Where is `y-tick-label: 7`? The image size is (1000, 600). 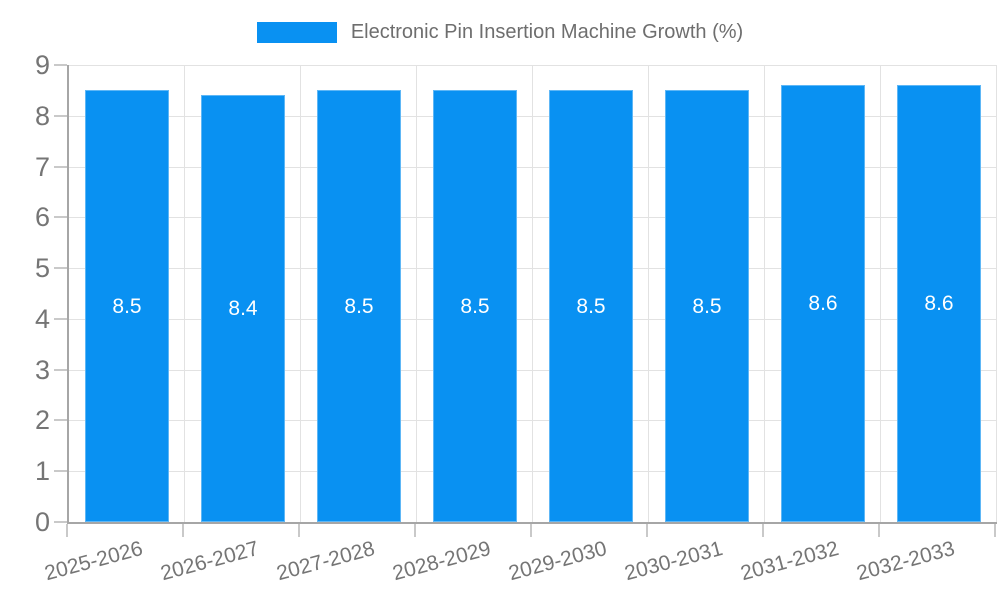 y-tick-label: 7 is located at coordinates (42, 166).